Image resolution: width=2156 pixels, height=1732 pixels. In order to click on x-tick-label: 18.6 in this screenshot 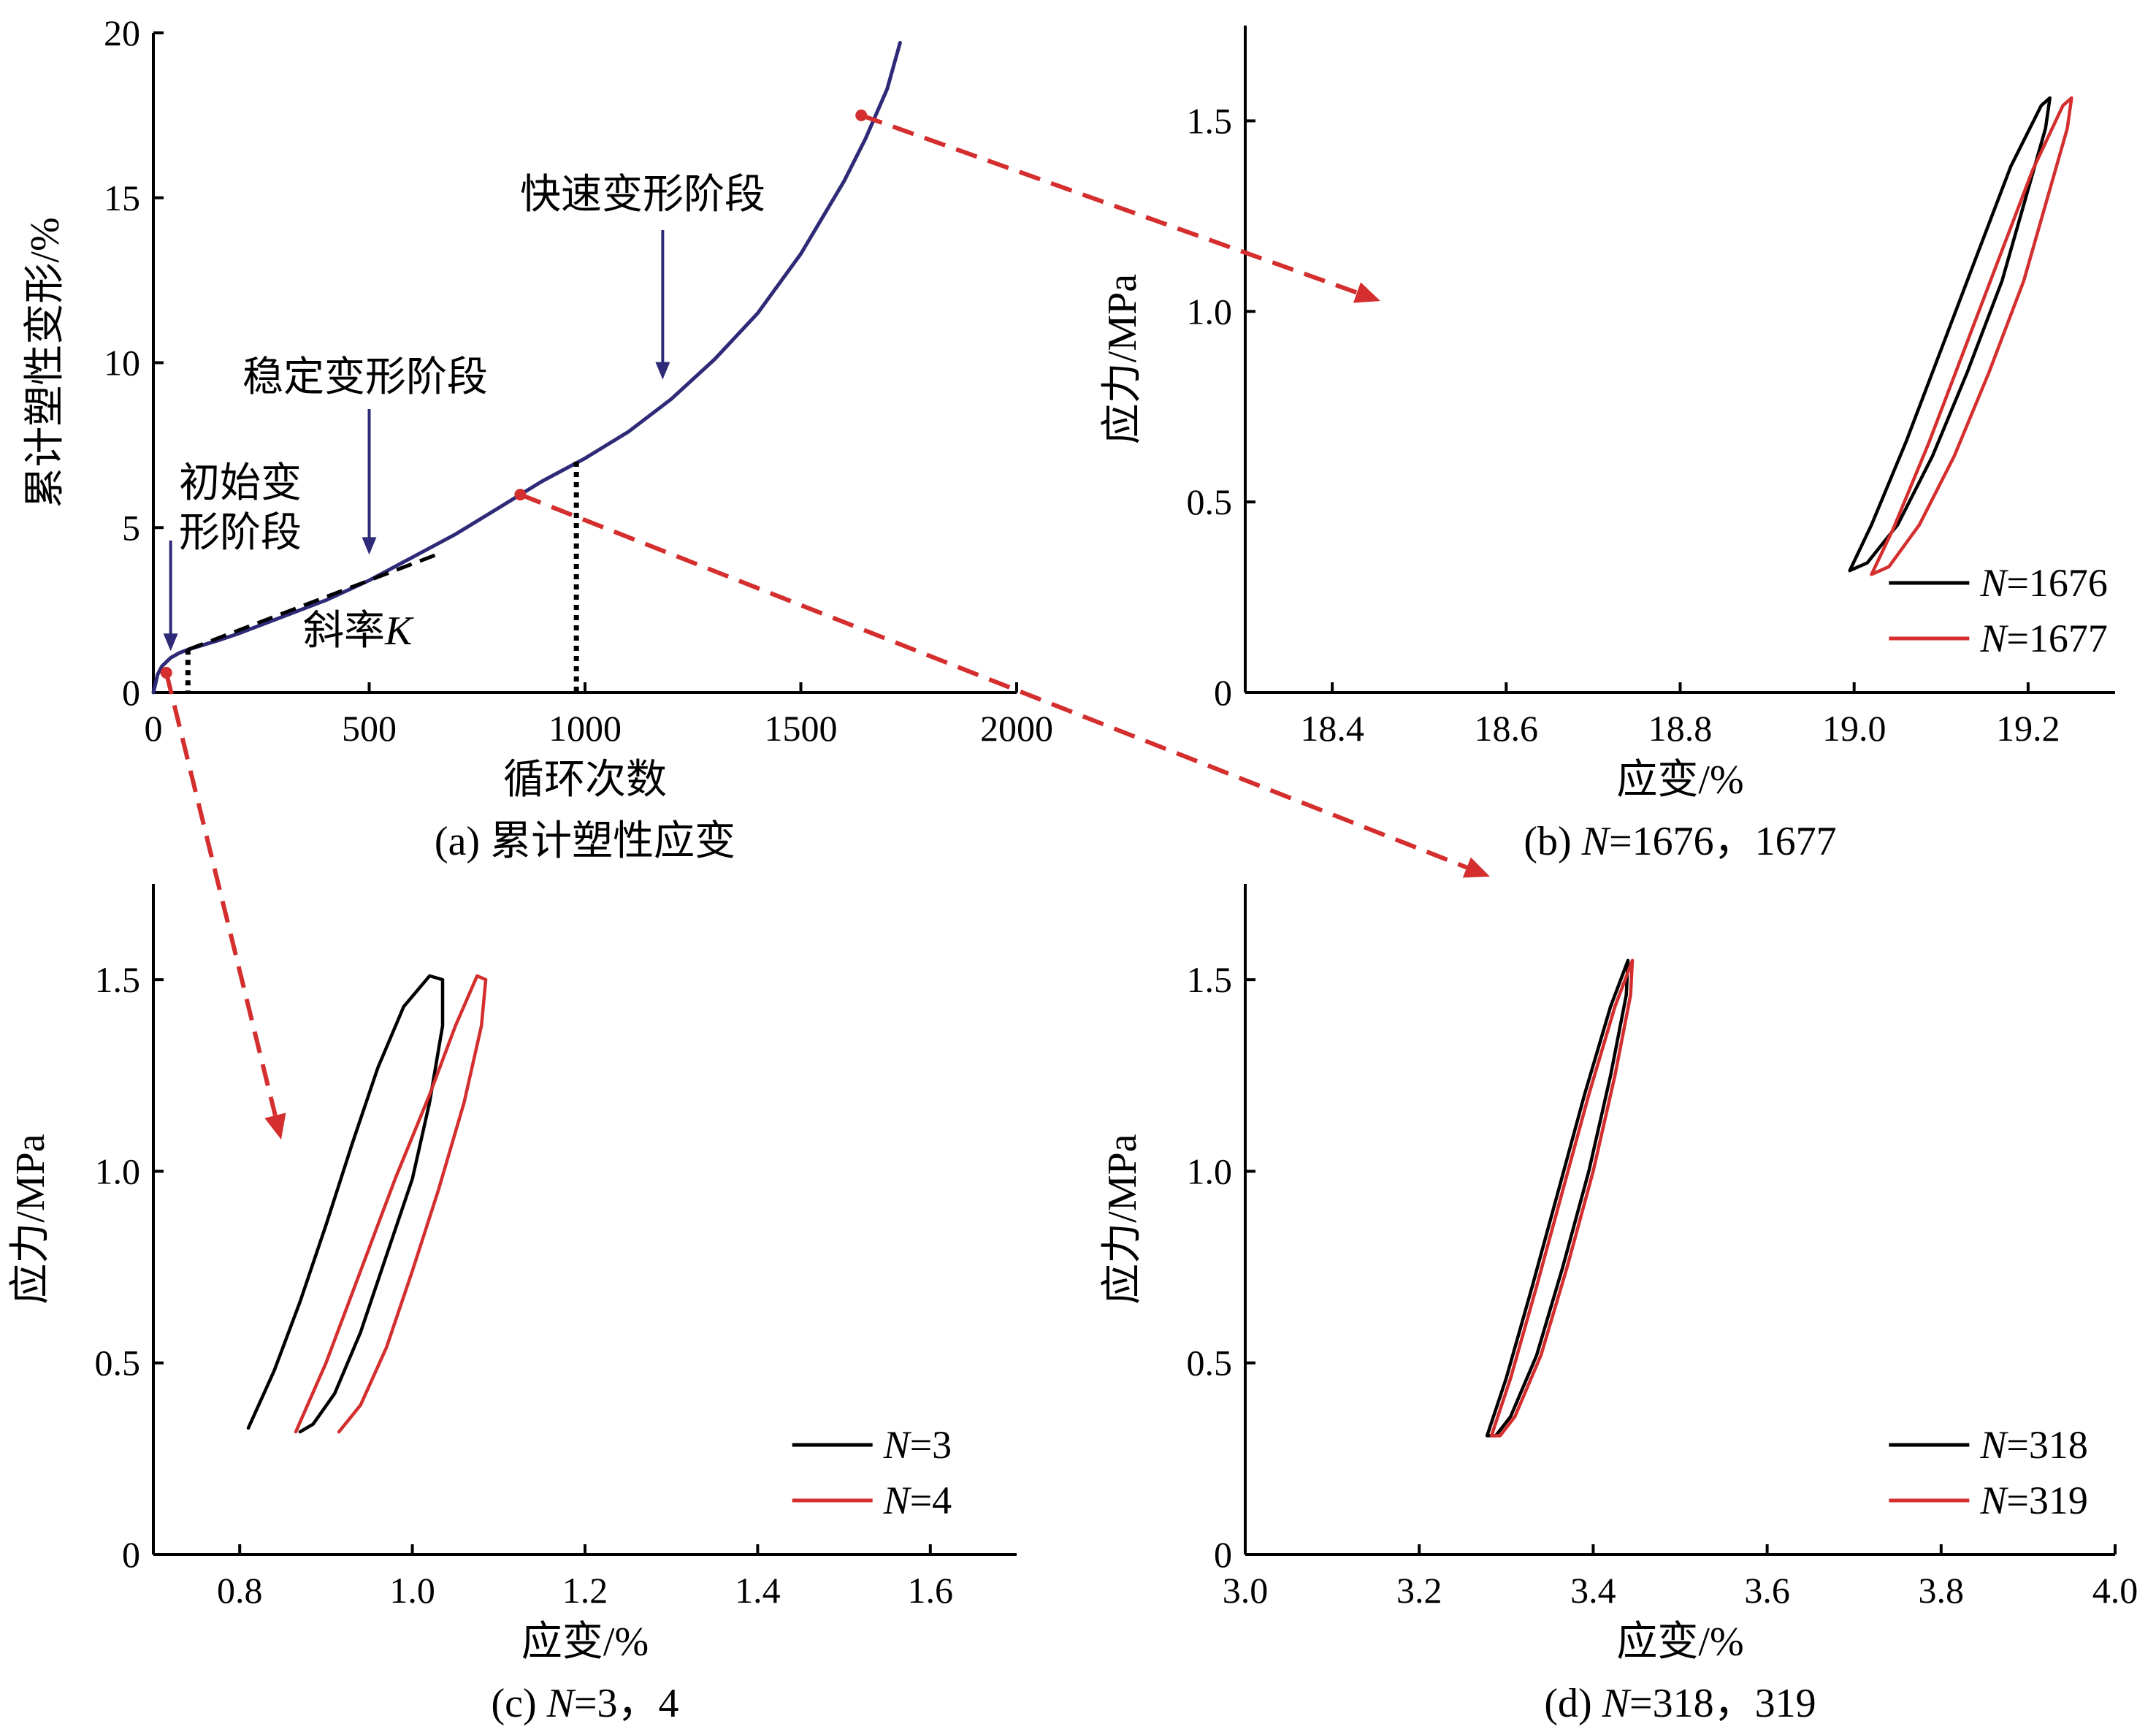, I will do `click(1507, 728)`.